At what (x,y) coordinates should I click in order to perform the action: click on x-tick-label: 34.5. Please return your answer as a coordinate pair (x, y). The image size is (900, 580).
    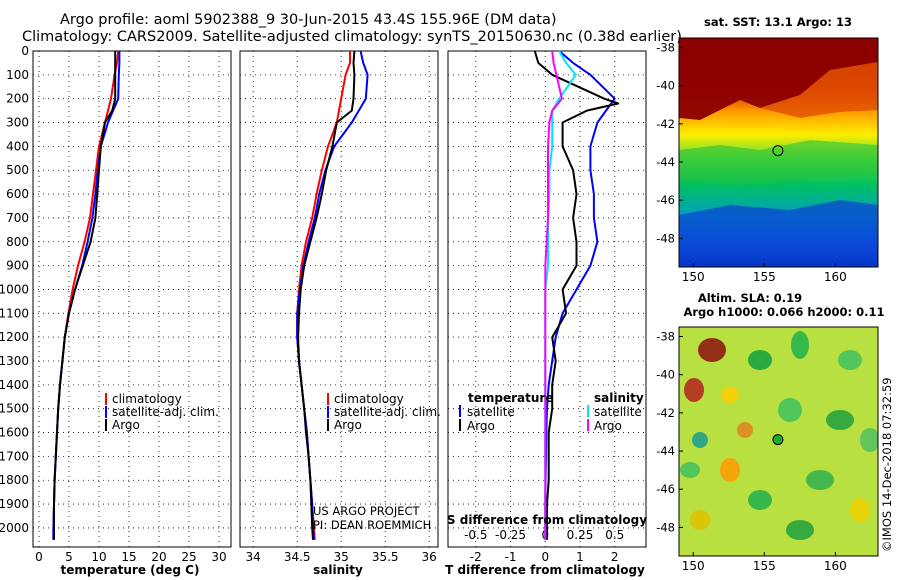
    Looking at the image, I should click on (297, 557).